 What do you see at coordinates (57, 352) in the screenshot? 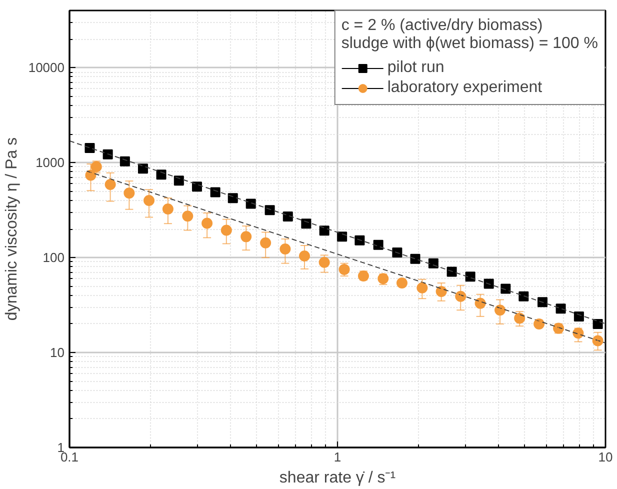
I see `y-tick-label: 10` at bounding box center [57, 352].